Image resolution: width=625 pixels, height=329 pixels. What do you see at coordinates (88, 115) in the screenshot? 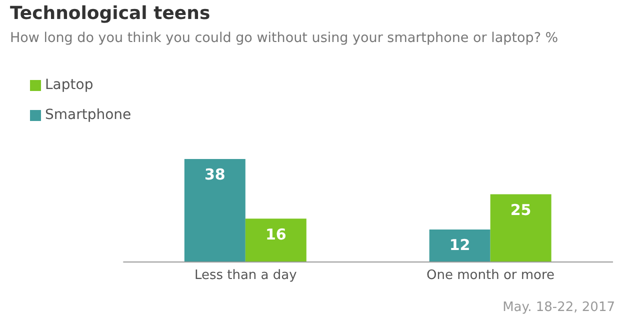
I see `legend-label: Smartphone` at bounding box center [88, 115].